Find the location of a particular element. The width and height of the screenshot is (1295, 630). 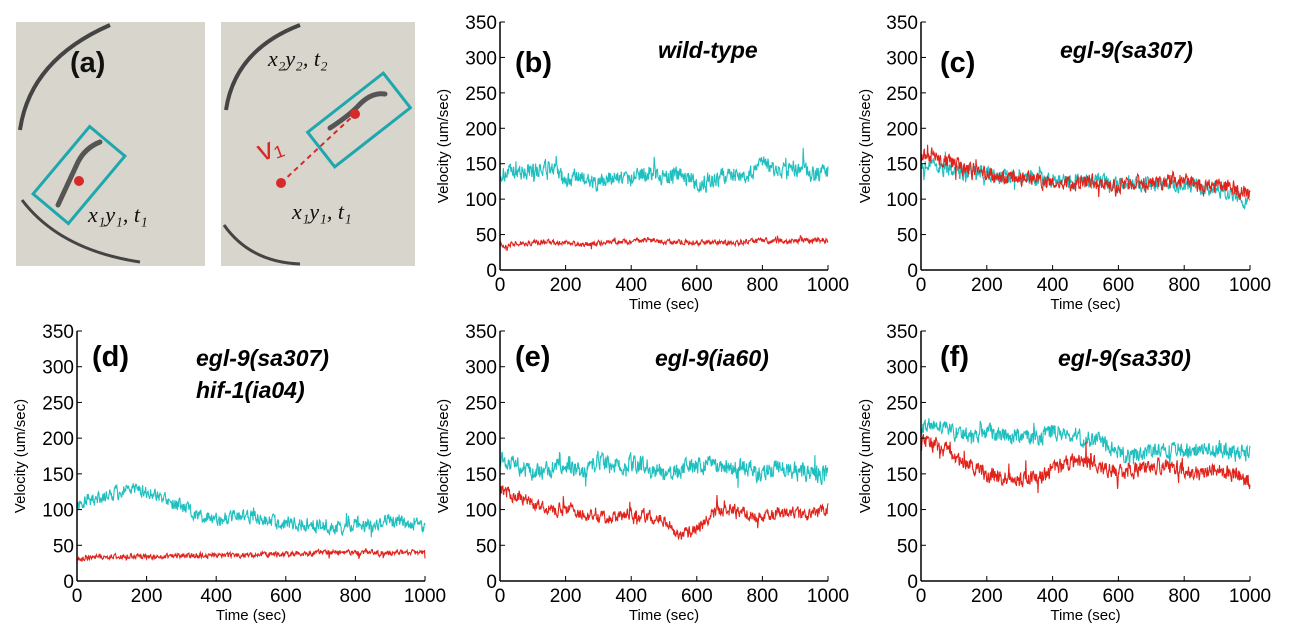

right-bottom-position-label: x₁y₁, t₁ is located at coordinates (321, 211).